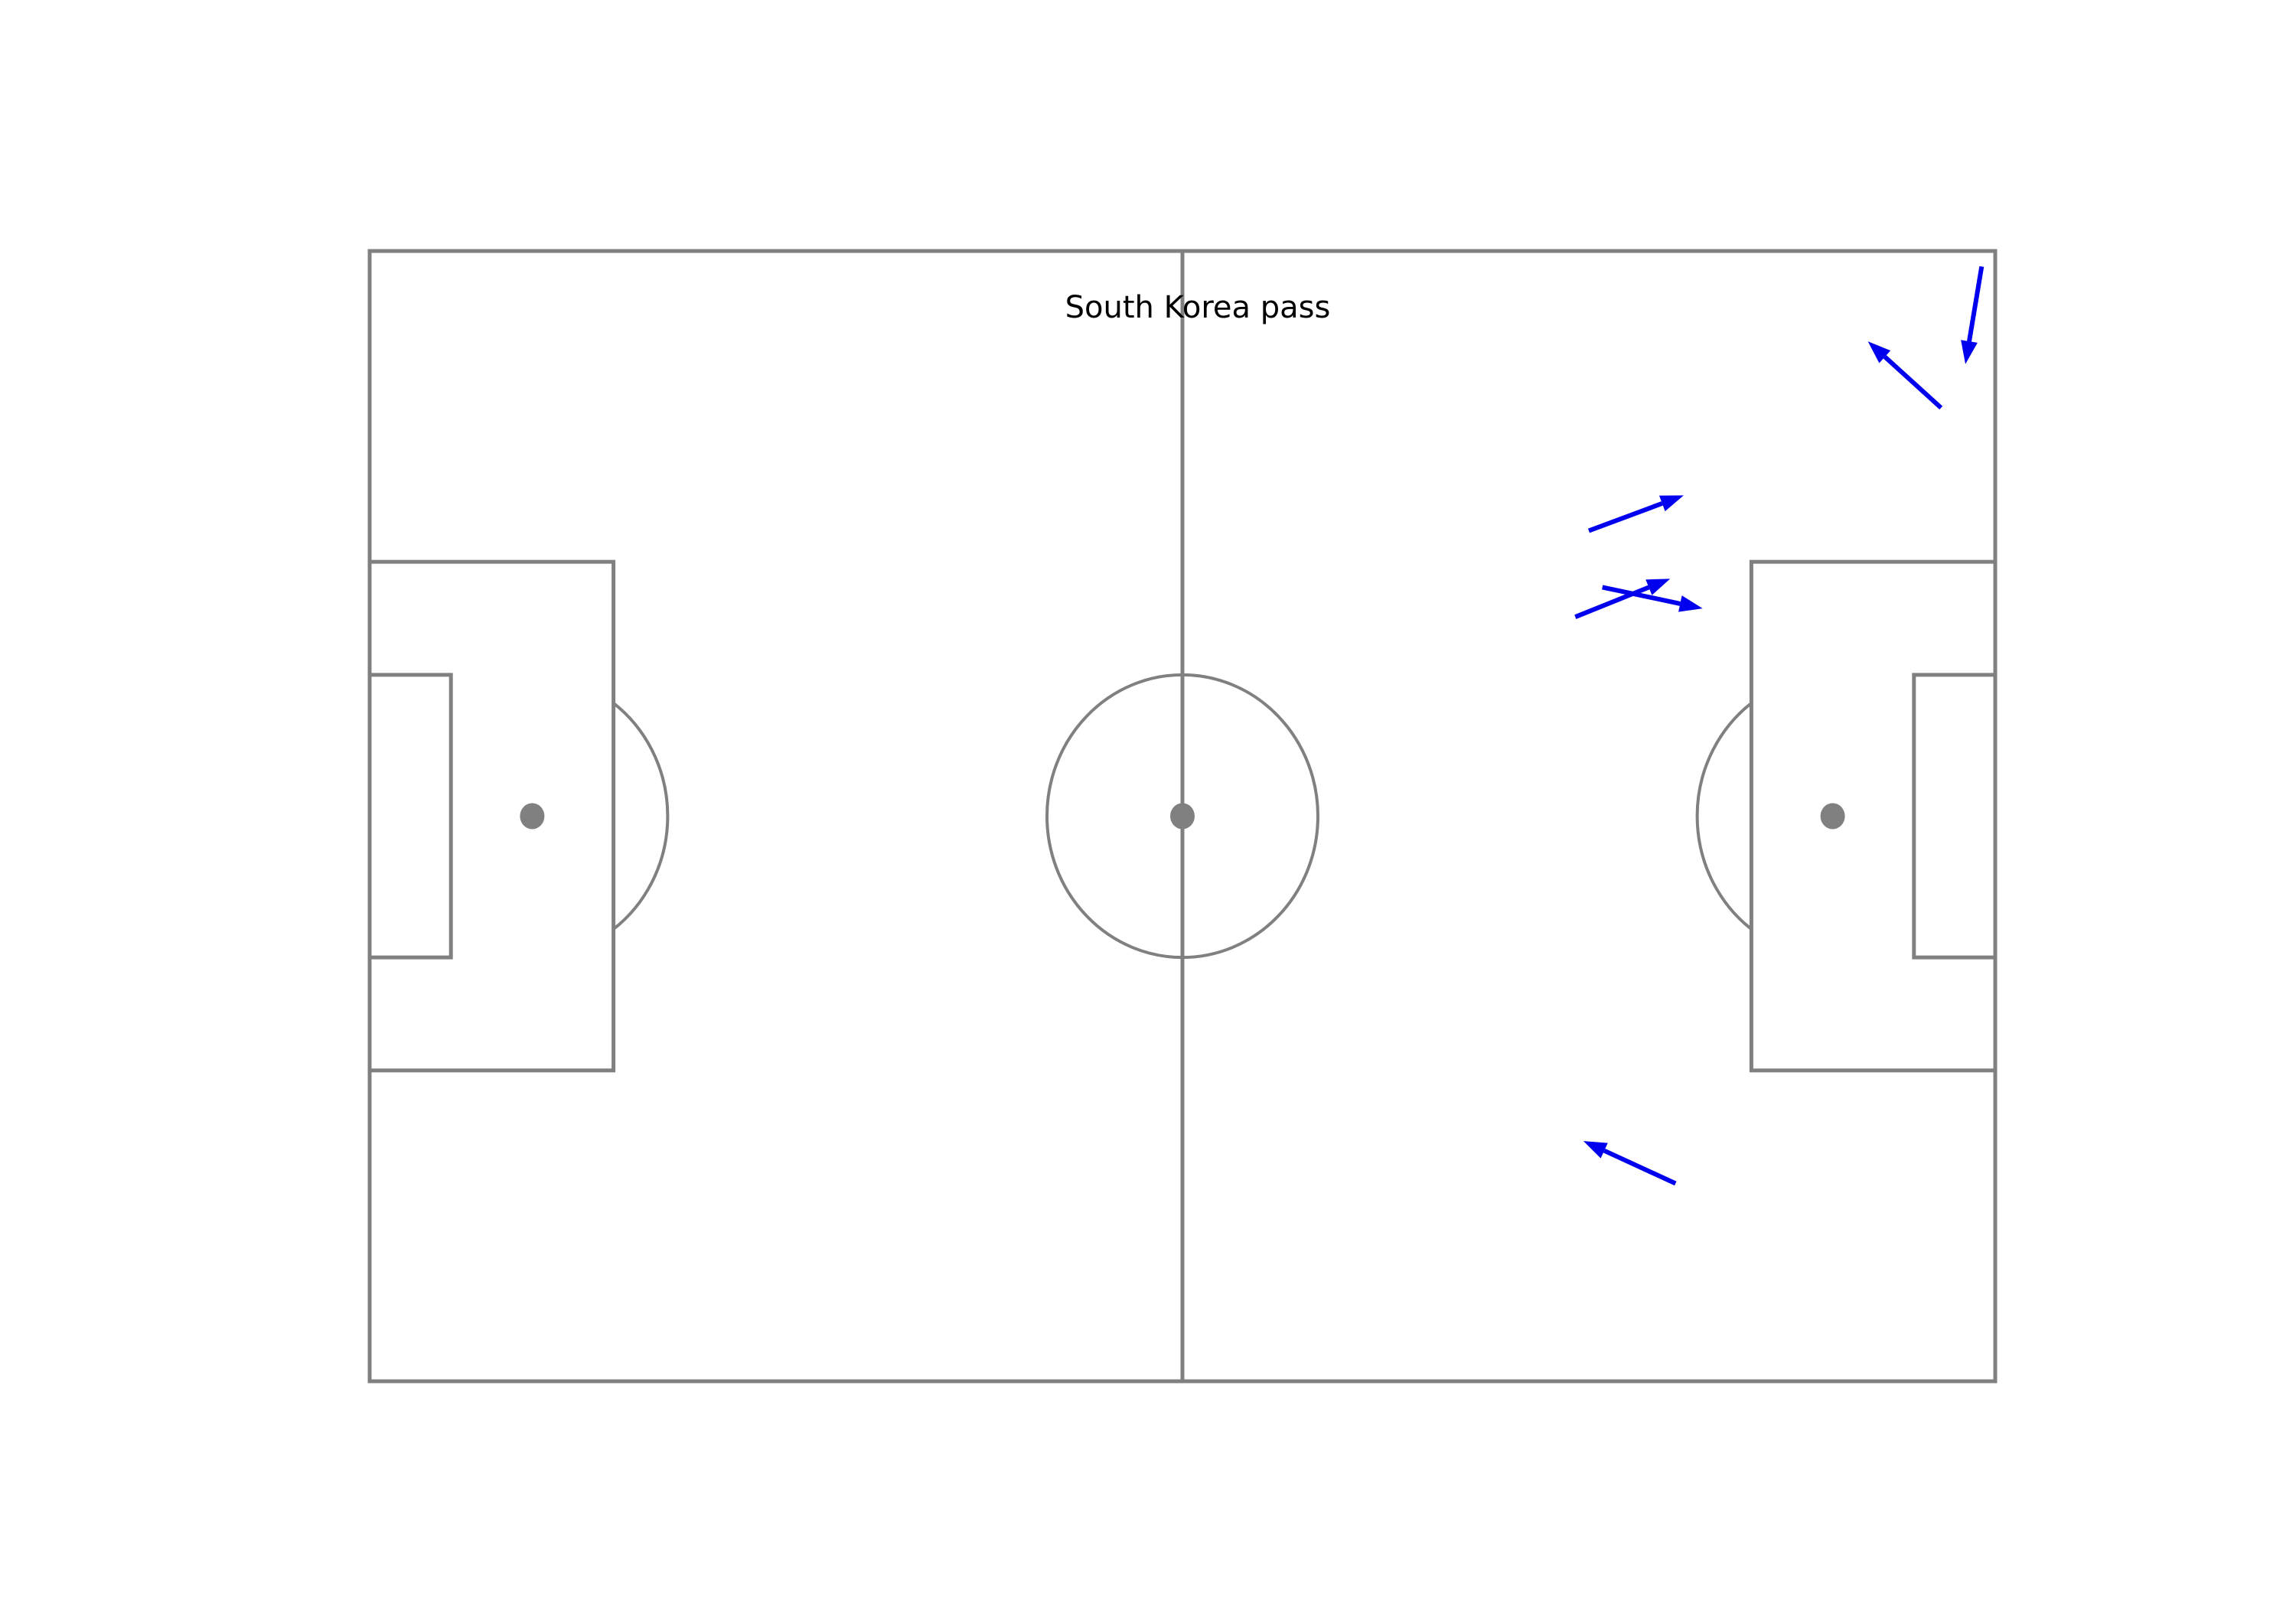  Describe the element at coordinates (1724, 817) in the screenshot. I see `right-penalty-arc` at that location.